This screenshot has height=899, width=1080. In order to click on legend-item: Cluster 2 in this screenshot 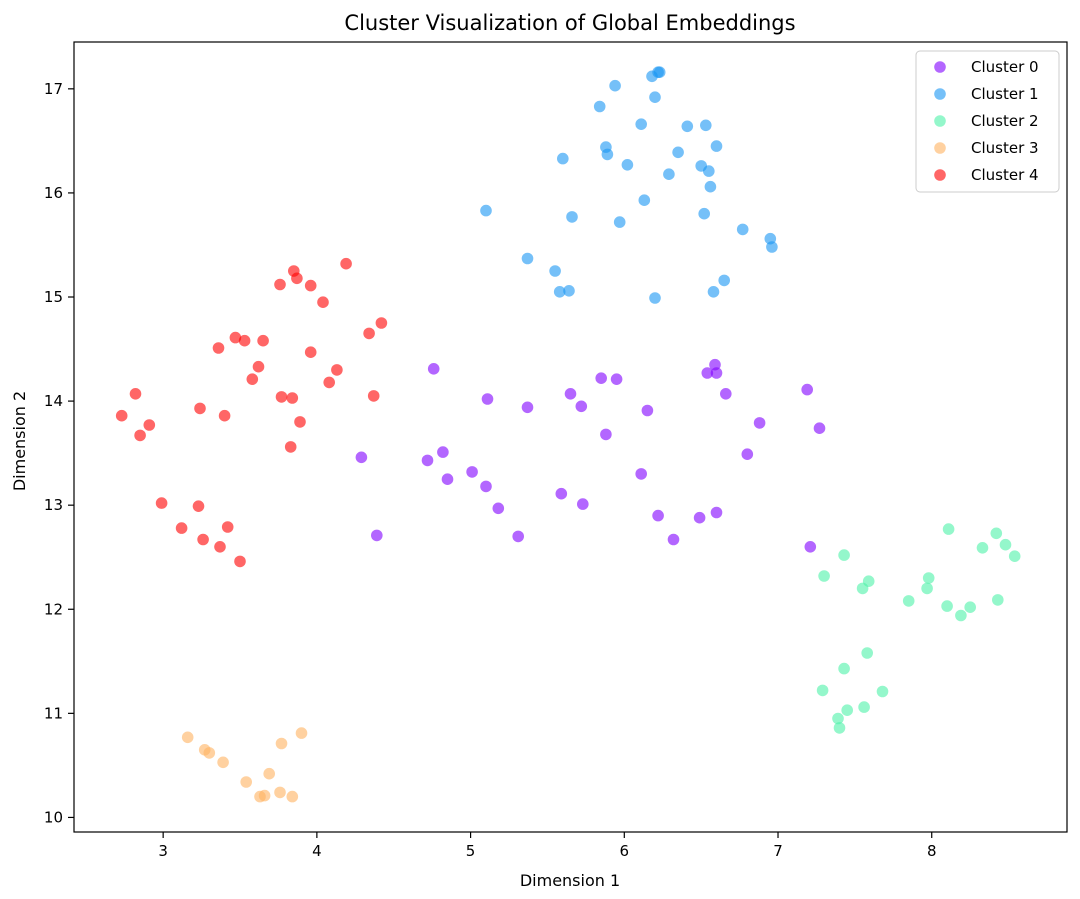, I will do `click(986, 121)`.